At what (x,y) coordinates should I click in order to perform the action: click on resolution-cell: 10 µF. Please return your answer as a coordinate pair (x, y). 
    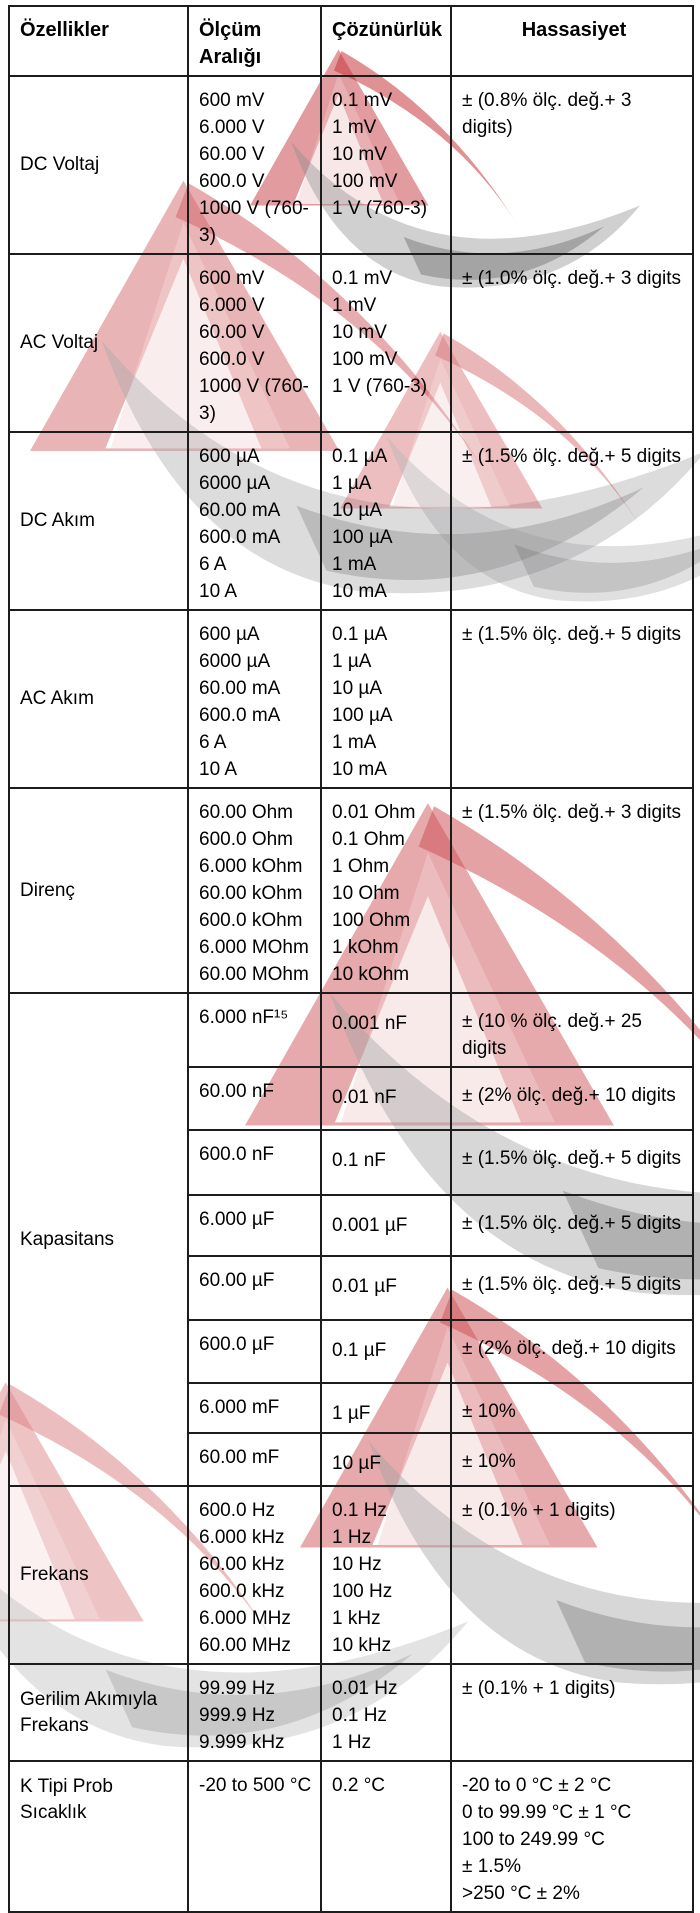
    Looking at the image, I should click on (386, 1459).